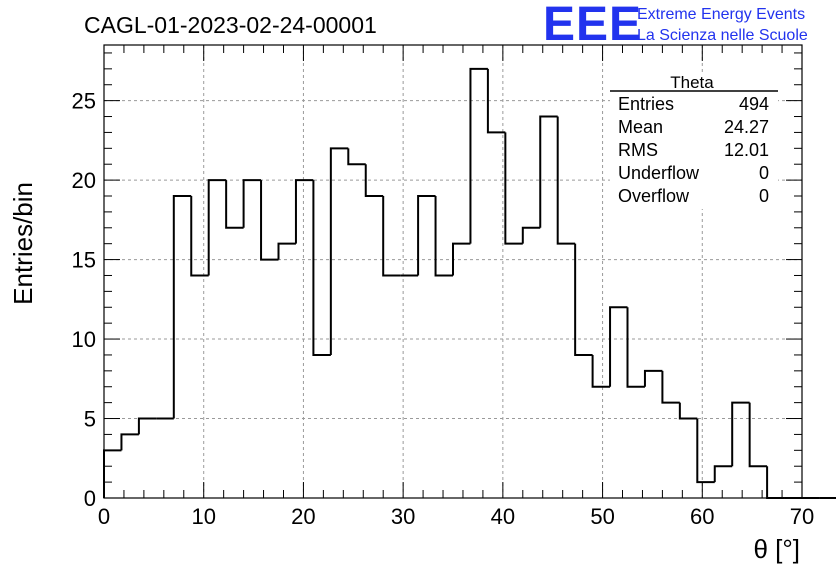  I want to click on x-tick-label: 30, so click(403, 516).